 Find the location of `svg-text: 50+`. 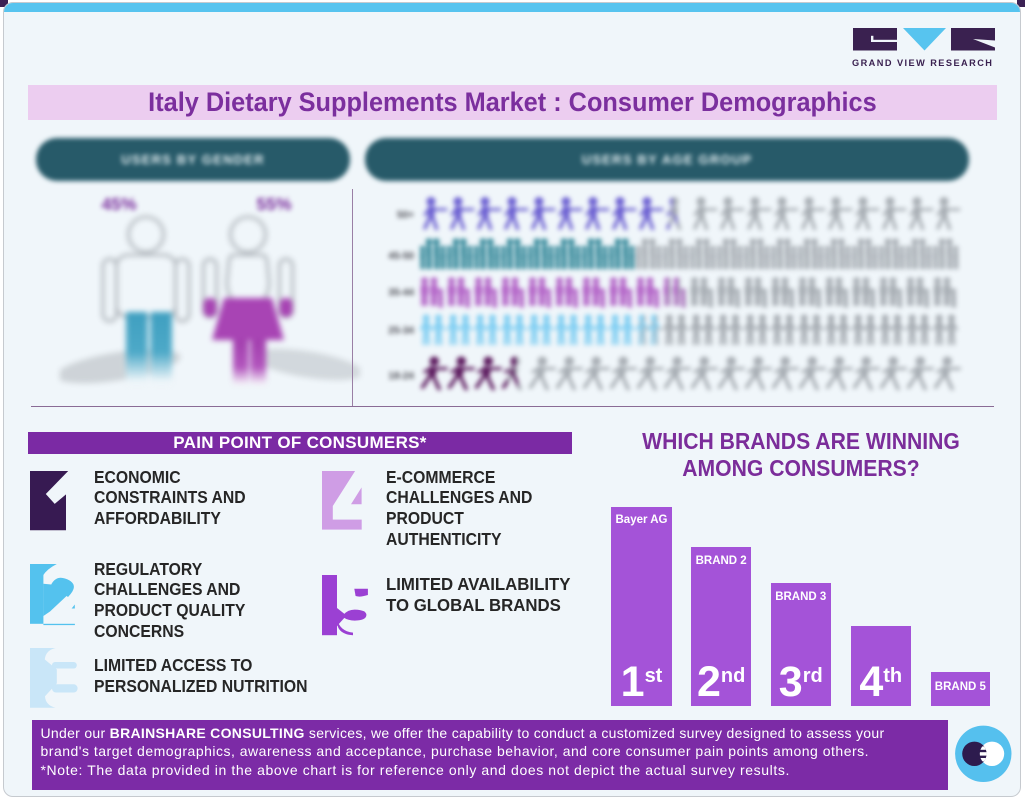

svg-text: 50+ is located at coordinates (405, 215).